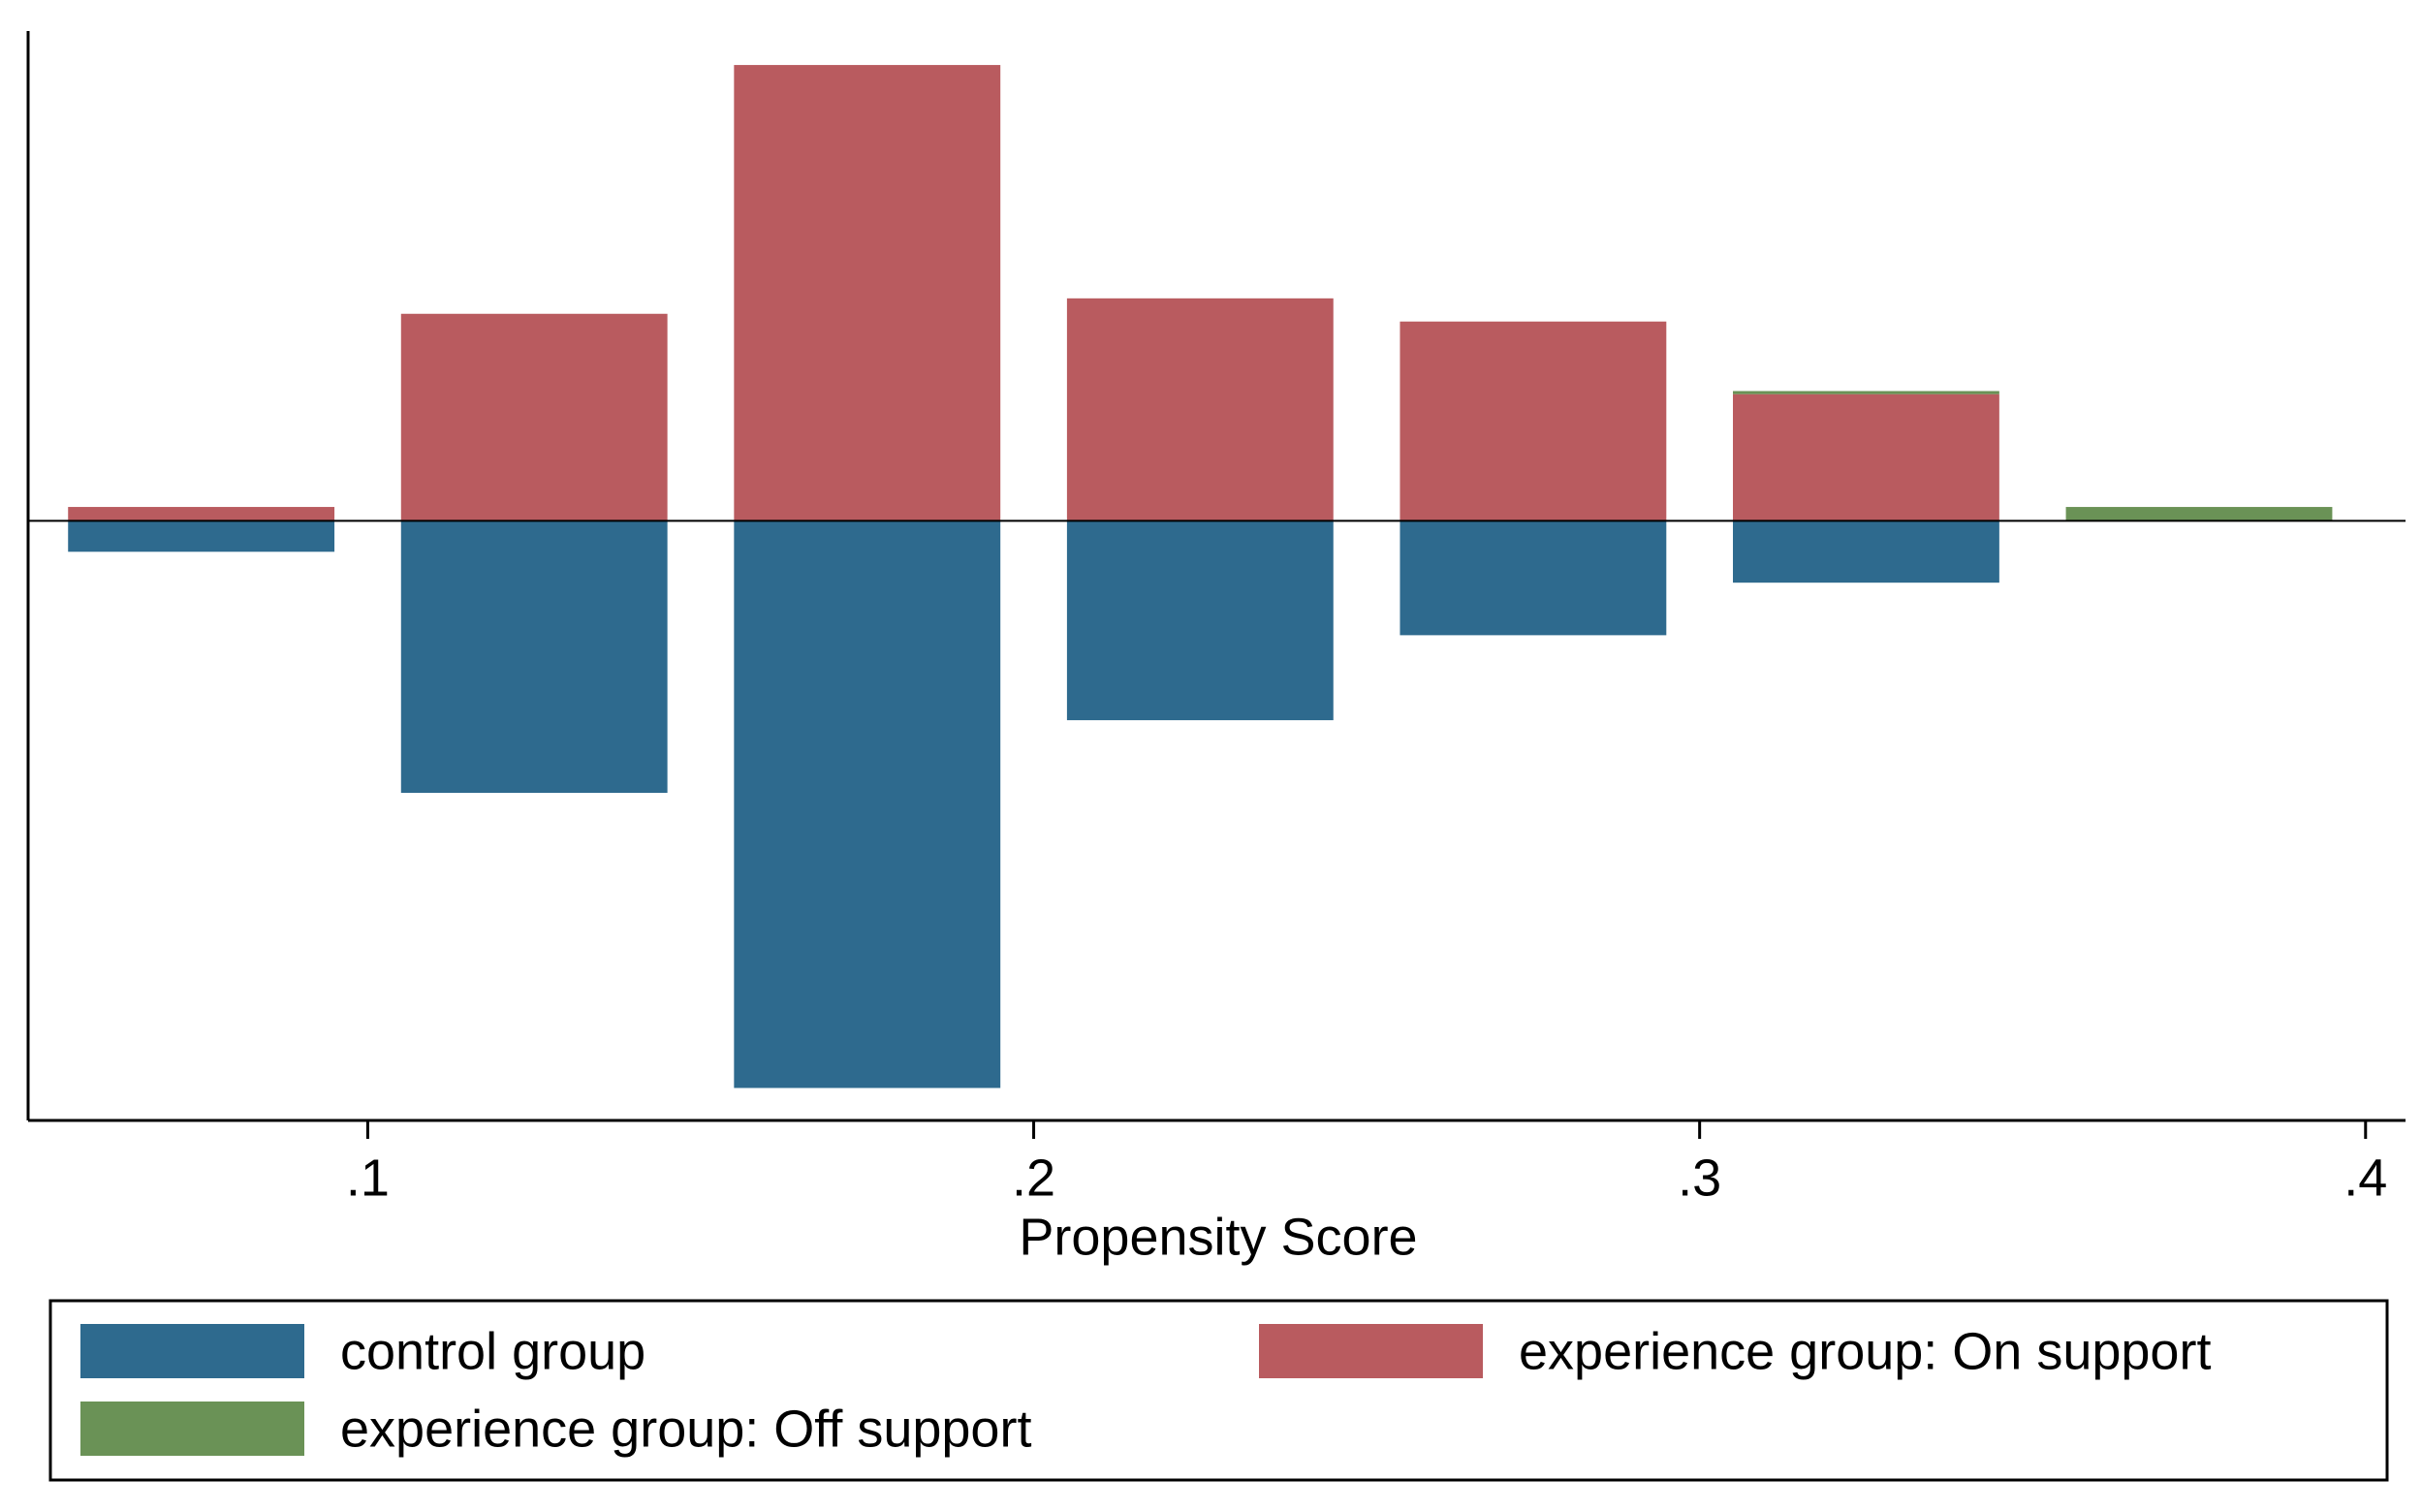 This screenshot has height=1512, width=2422. What do you see at coordinates (1218, 1237) in the screenshot?
I see `x-axis-label: Propensity Score` at bounding box center [1218, 1237].